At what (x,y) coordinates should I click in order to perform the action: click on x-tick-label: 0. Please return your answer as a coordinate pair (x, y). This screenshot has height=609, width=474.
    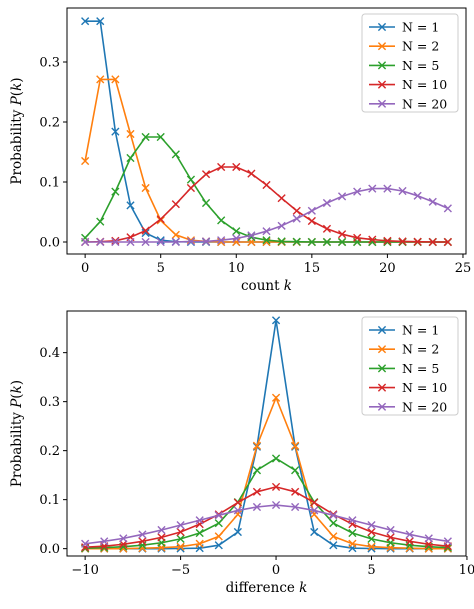
    Looking at the image, I should click on (85, 268).